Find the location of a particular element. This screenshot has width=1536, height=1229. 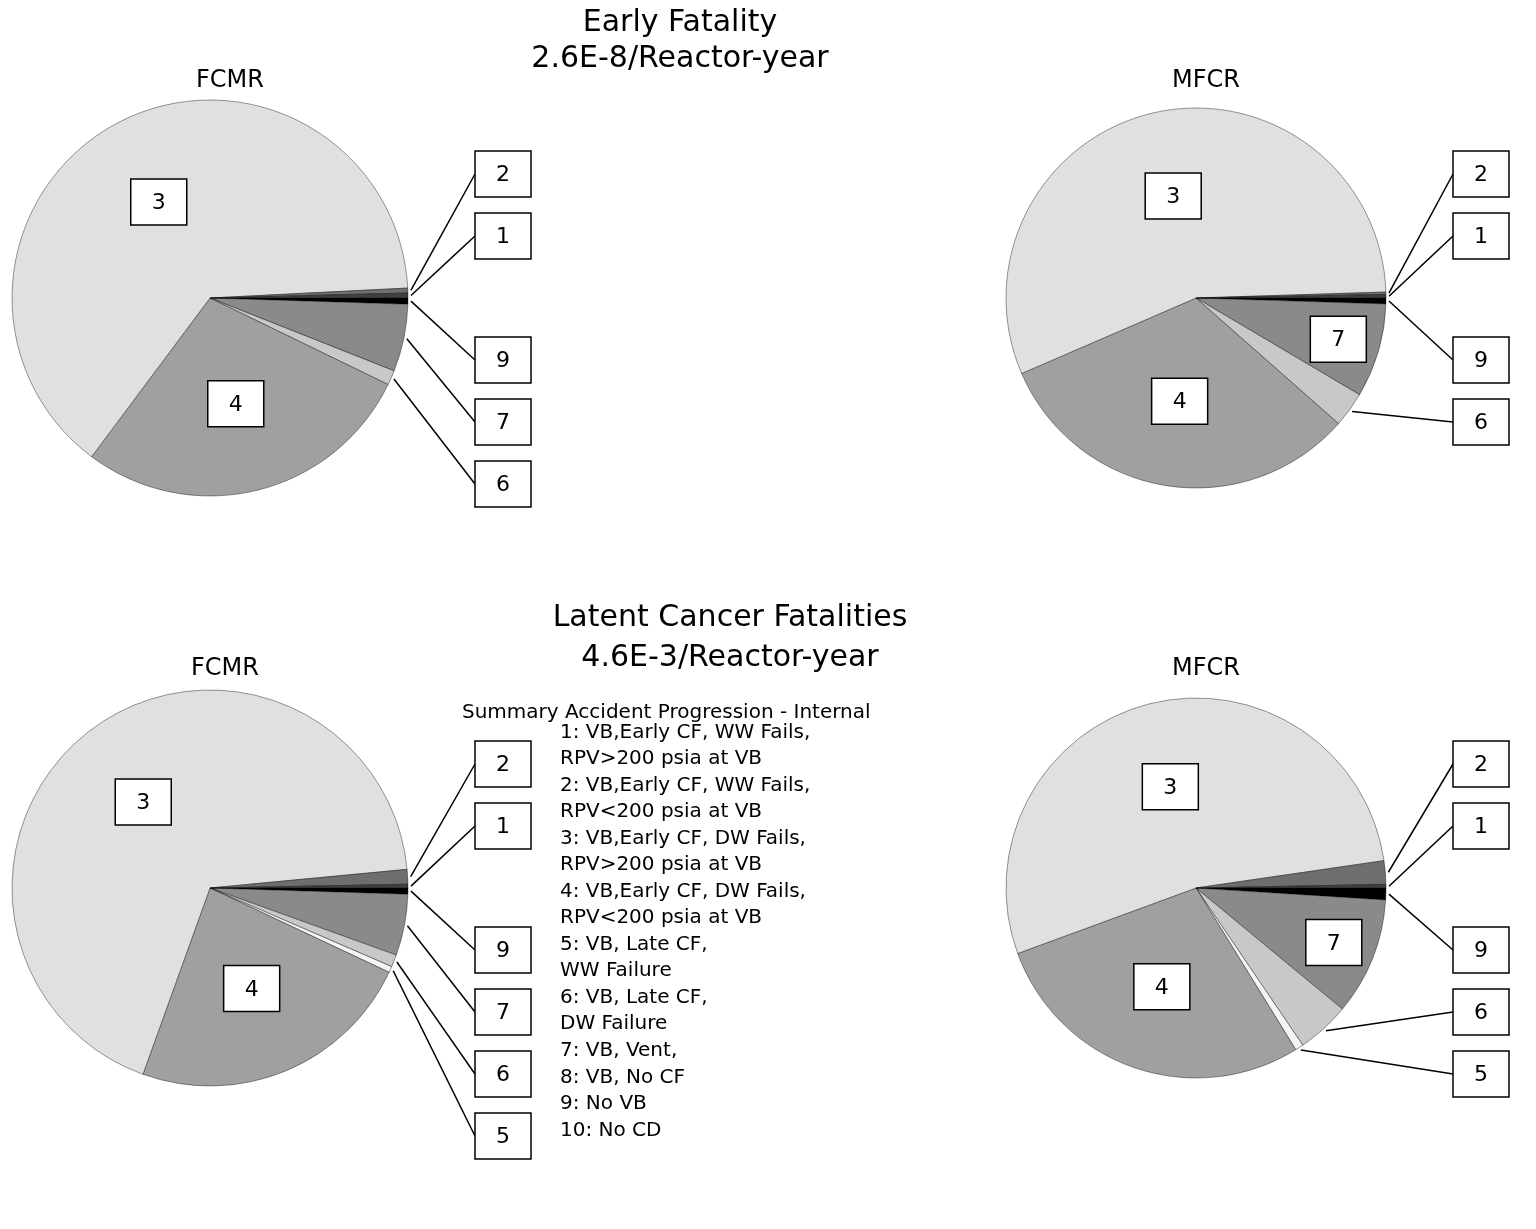

text: 2: VB,Early CF, WW Fails, RPV<200 psia at VB is located at coordinates (685, 797).